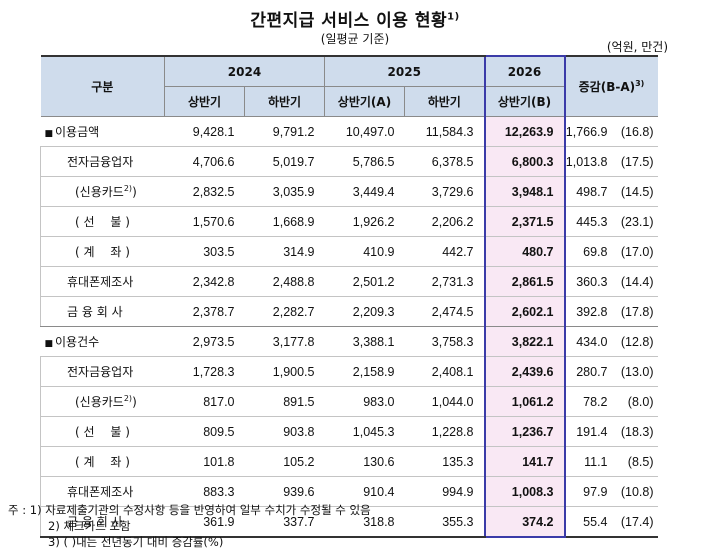  Describe the element at coordinates (364, 161) in the screenshot. I see `value-2025-h1: 5,786.5` at that location.